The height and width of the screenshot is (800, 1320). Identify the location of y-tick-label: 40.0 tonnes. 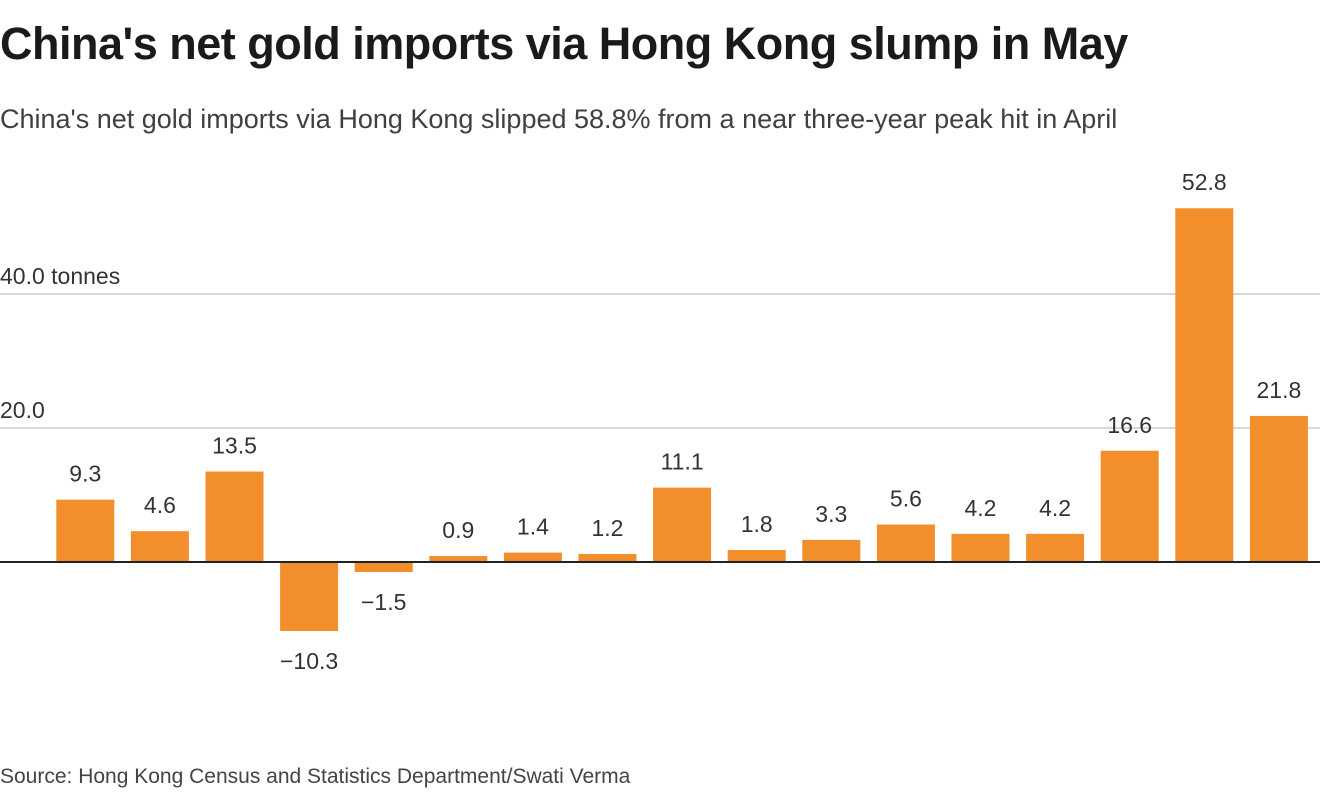
(60, 276).